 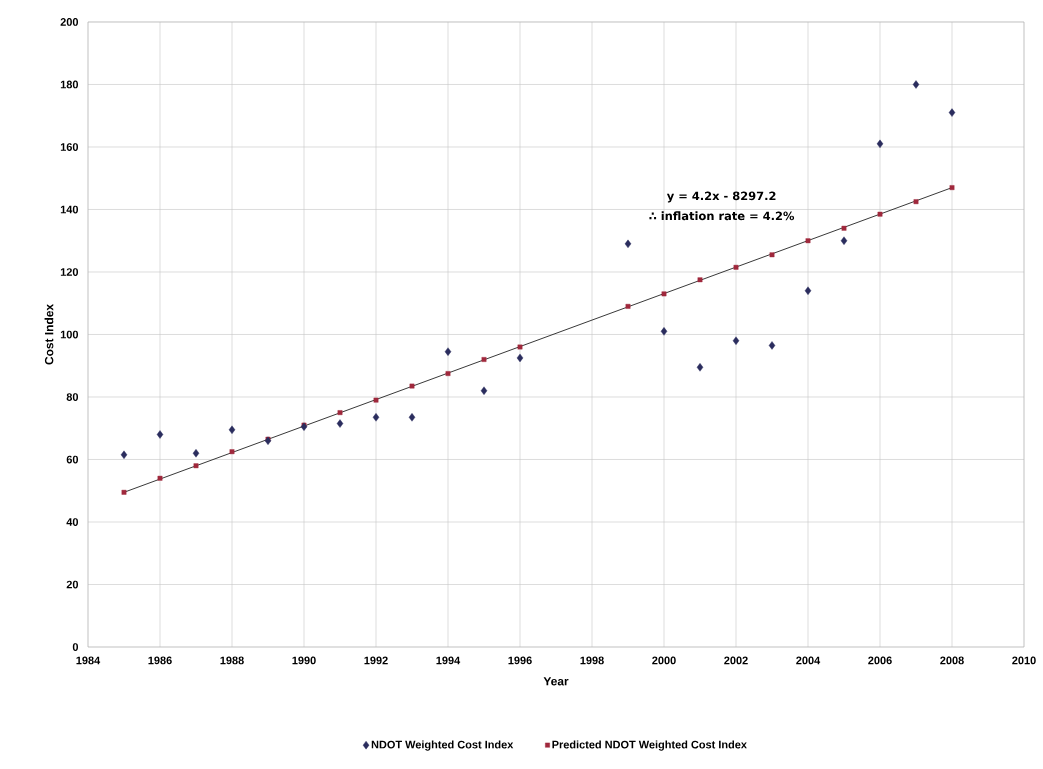 I want to click on y-tick-label: 160, so click(x=69, y=147).